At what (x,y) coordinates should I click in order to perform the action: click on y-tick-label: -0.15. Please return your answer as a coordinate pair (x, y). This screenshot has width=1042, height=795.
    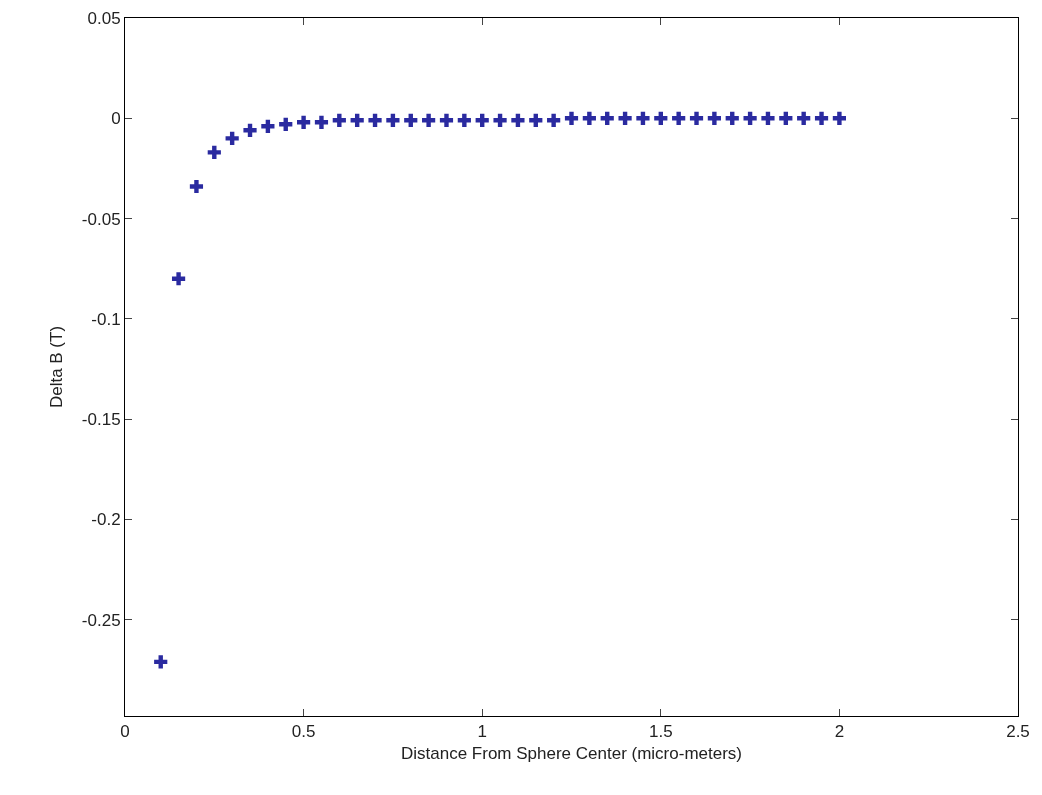
    Looking at the image, I should click on (101, 420).